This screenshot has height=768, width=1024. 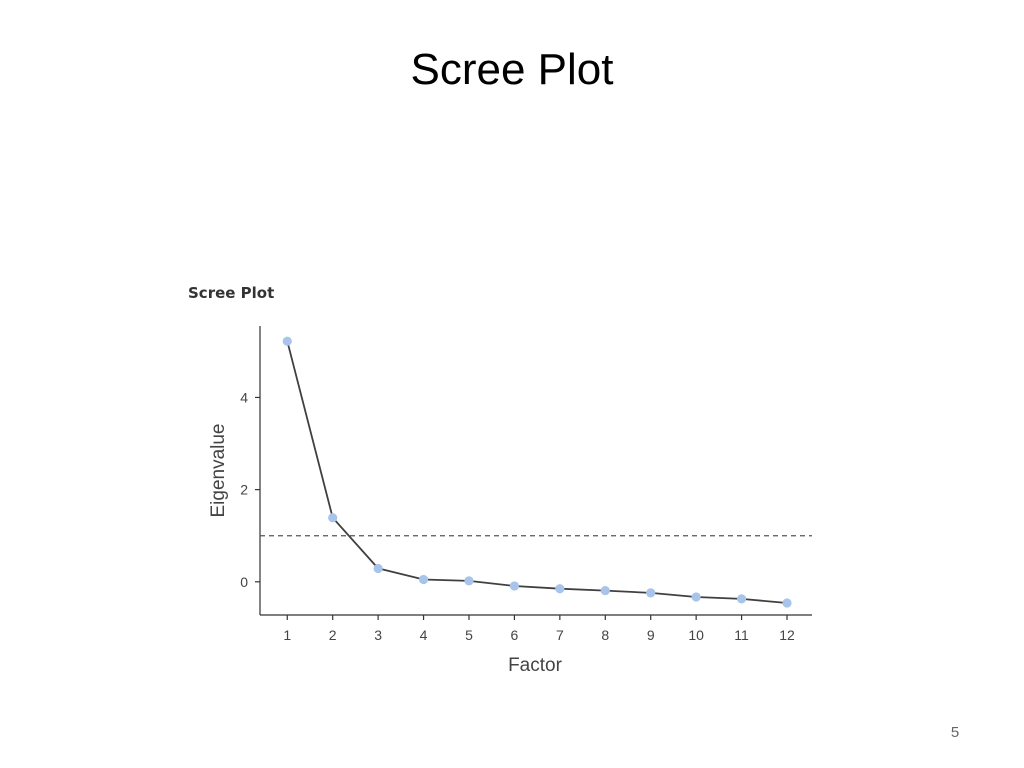 What do you see at coordinates (605, 635) in the screenshot?
I see `x-tick-label: 8` at bounding box center [605, 635].